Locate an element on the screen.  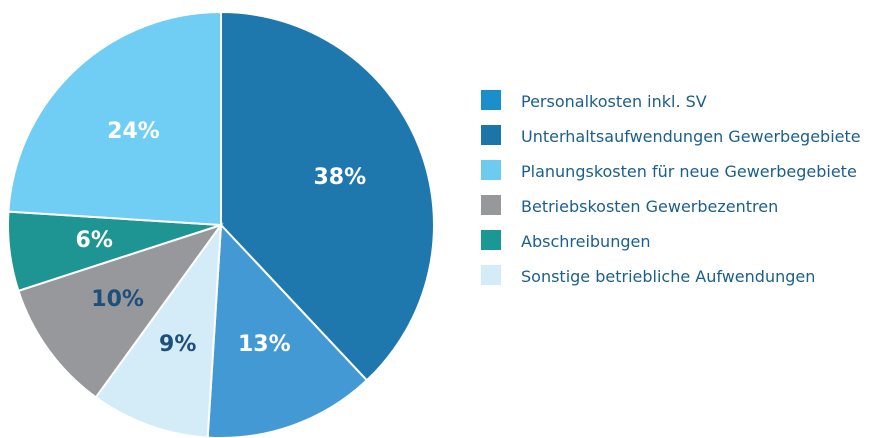
legend-label: Personalkosten inkl. SV is located at coordinates (614, 101).